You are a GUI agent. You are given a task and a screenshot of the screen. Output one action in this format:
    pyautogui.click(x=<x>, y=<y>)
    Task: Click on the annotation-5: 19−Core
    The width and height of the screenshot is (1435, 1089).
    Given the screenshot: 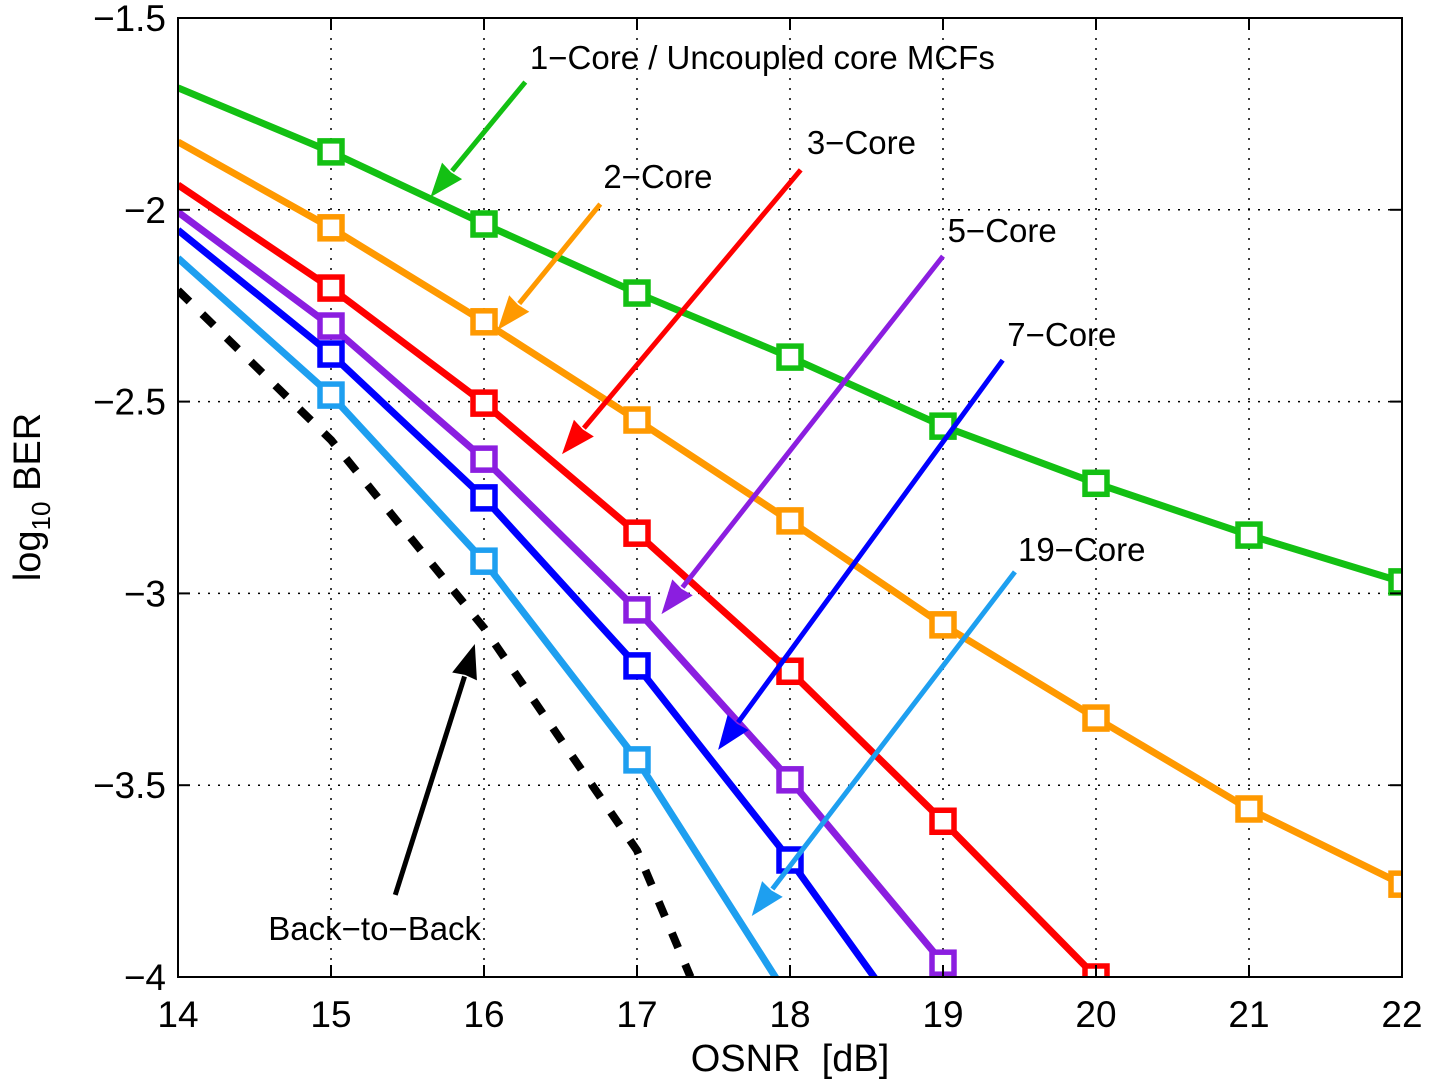 What is the action you would take?
    pyautogui.click(x=948, y=724)
    